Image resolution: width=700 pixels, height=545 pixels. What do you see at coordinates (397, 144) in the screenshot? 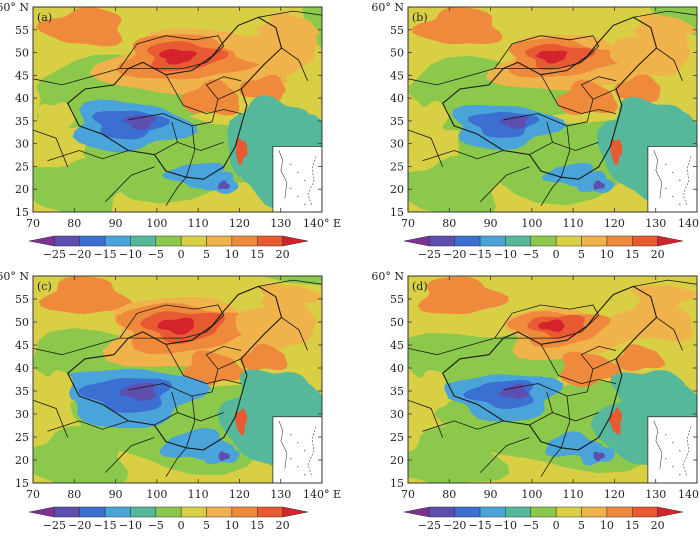
I see `lat-tick-label: 30` at bounding box center [397, 144].